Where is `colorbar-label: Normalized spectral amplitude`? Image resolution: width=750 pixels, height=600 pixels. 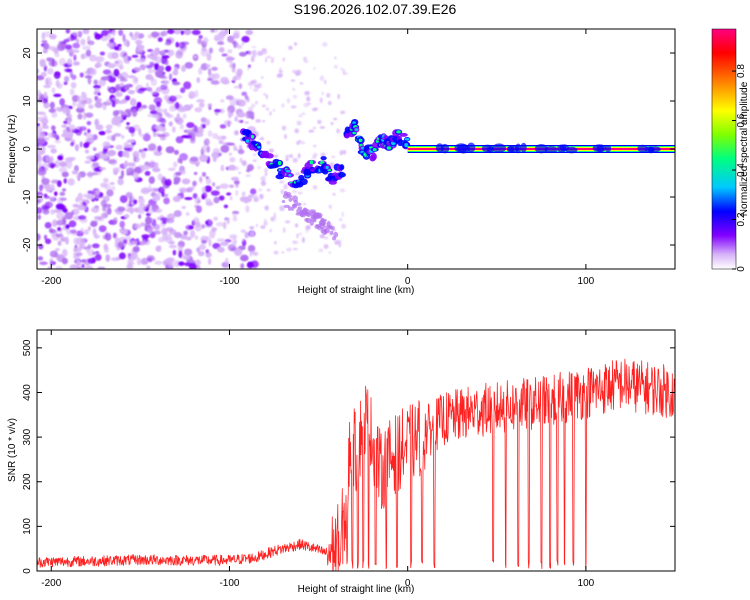
colorbar-label: Normalized spectral amplitude is located at coordinates (744, 148).